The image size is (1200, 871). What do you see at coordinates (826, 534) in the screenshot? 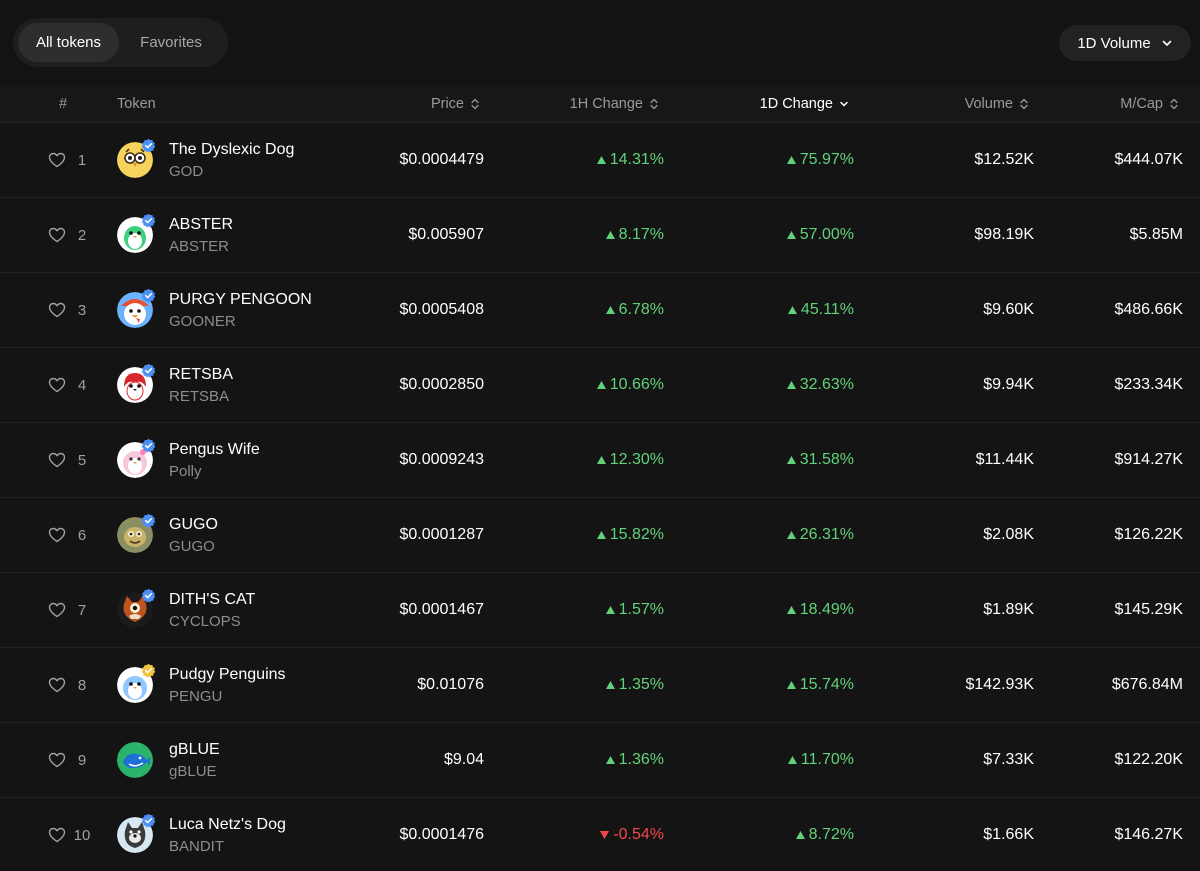
I see `change-1d-value: 26.31%` at bounding box center [826, 534].